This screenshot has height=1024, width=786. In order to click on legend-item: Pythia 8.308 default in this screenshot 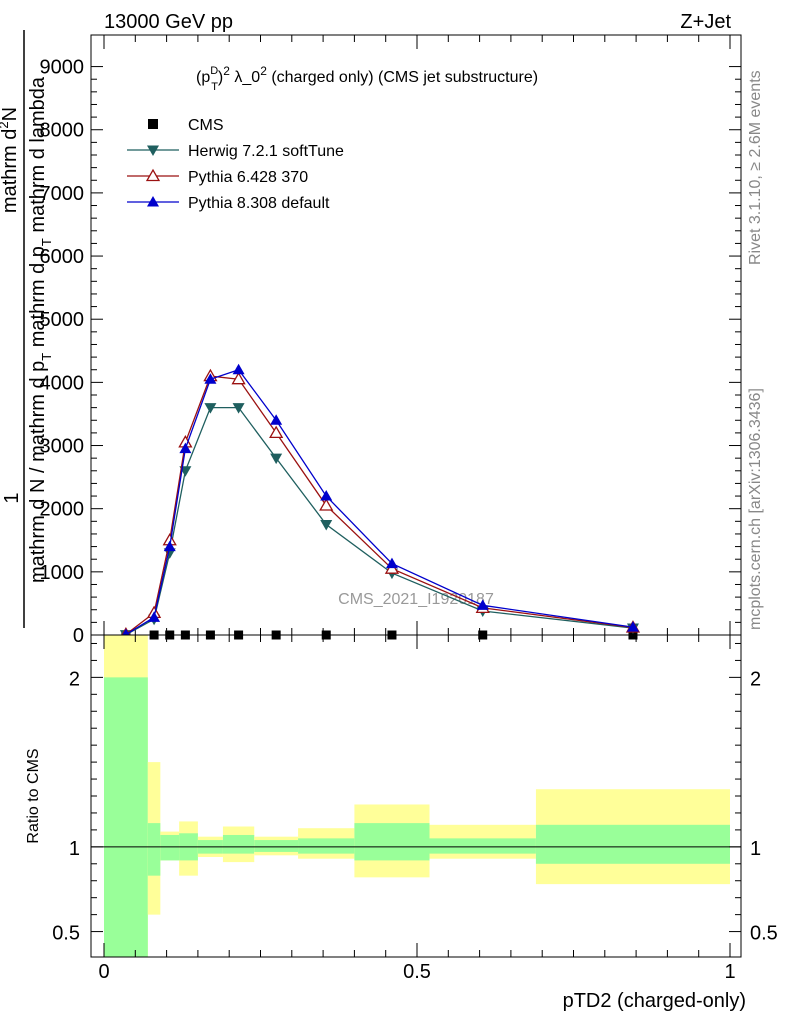, I will do `click(228, 203)`.